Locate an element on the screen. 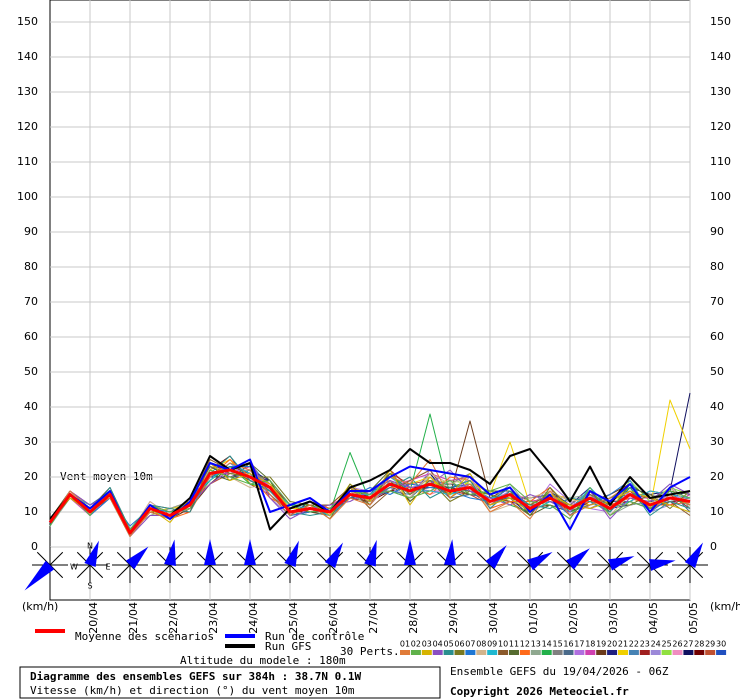 The image size is (740, 700). y-tick-label: 110 is located at coordinates (27, 161).